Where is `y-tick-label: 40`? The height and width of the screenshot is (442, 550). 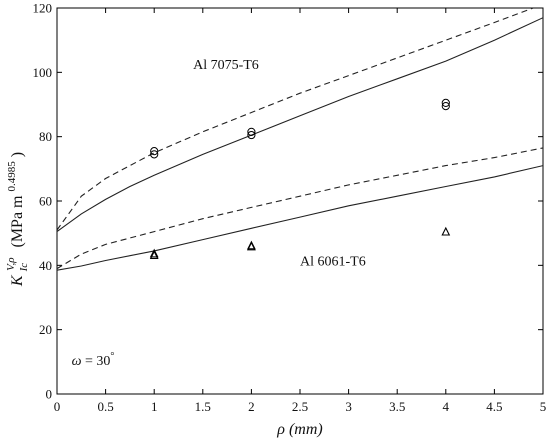 y-tick-label: 40 is located at coordinates (45, 265).